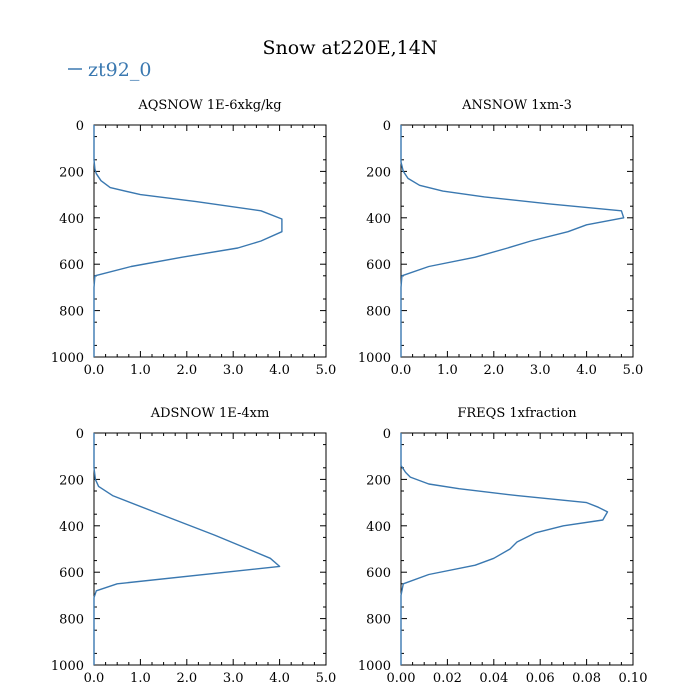  What do you see at coordinates (210, 413) in the screenshot?
I see `subplot-title: ADSNOW 1E-4xm` at bounding box center [210, 413].